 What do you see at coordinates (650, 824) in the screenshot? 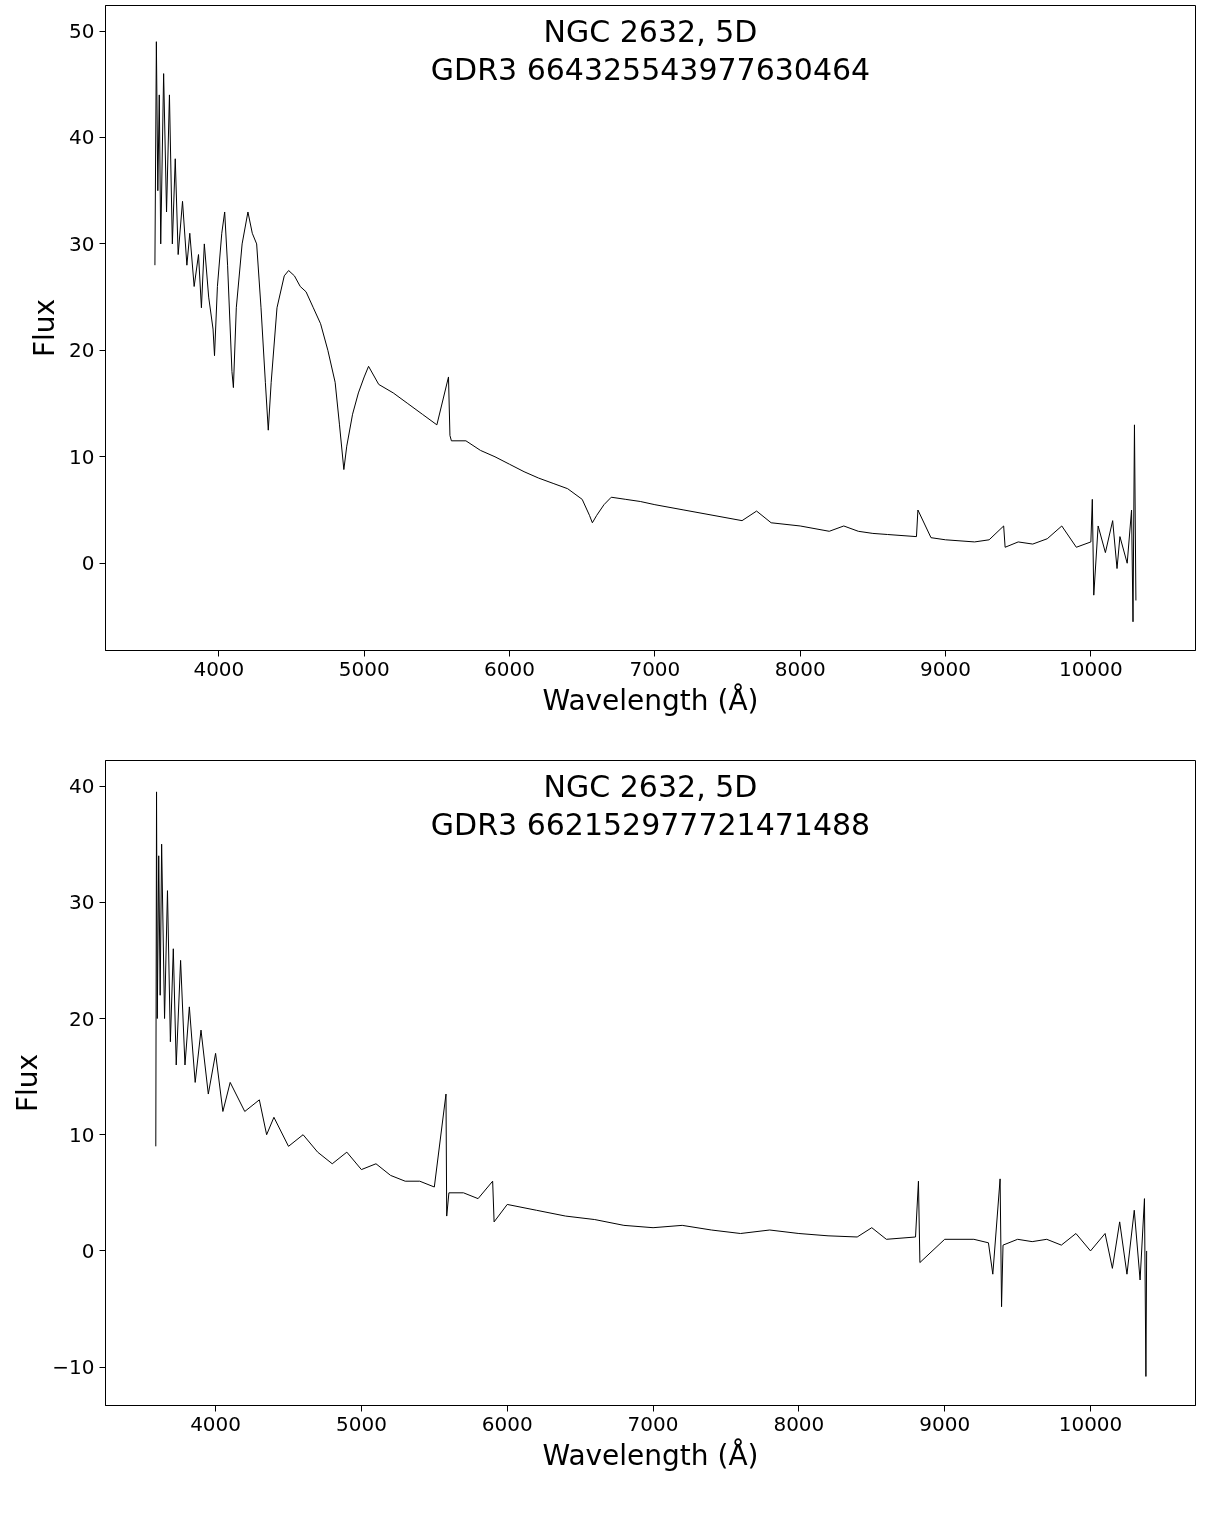
I see `text: GDR3 662152977721471488` at bounding box center [650, 824].